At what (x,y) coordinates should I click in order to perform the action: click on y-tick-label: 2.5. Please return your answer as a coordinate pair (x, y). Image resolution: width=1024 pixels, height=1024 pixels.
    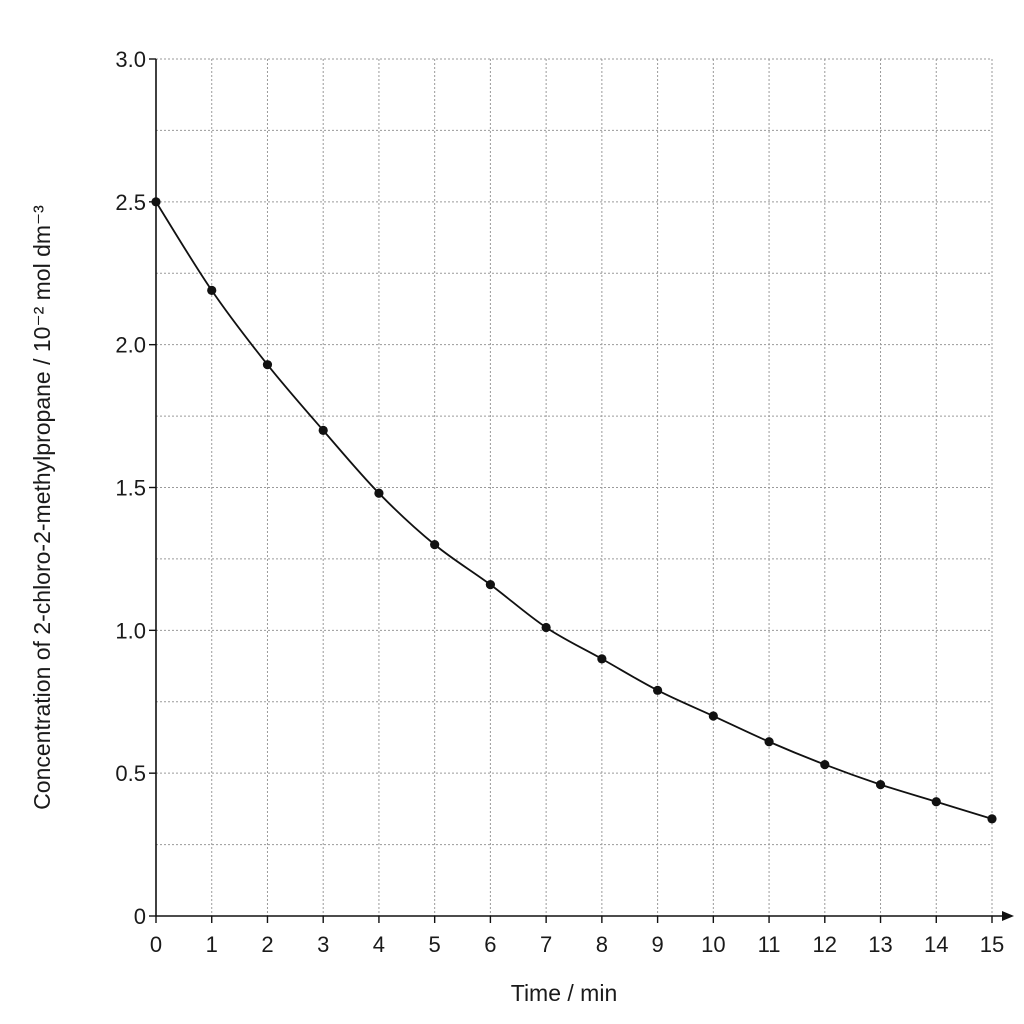
    Looking at the image, I should click on (130, 202).